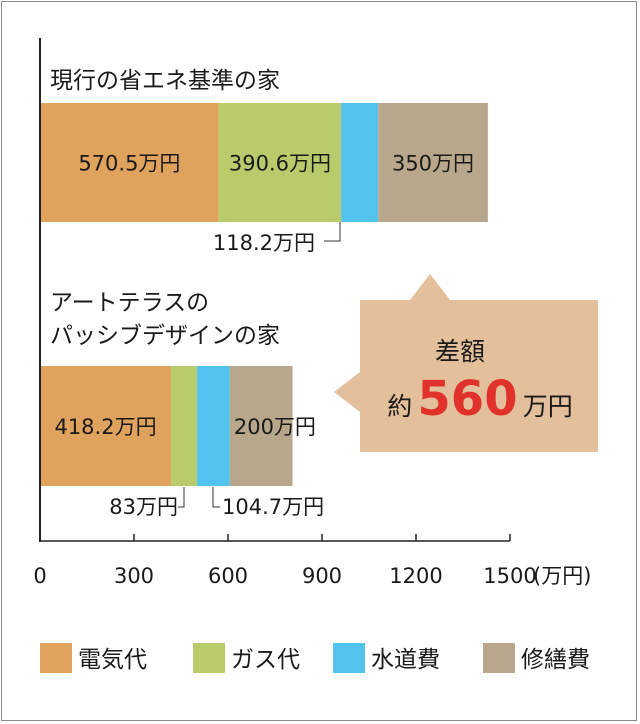  I want to click on data-label: 118.2万円, so click(264, 243).